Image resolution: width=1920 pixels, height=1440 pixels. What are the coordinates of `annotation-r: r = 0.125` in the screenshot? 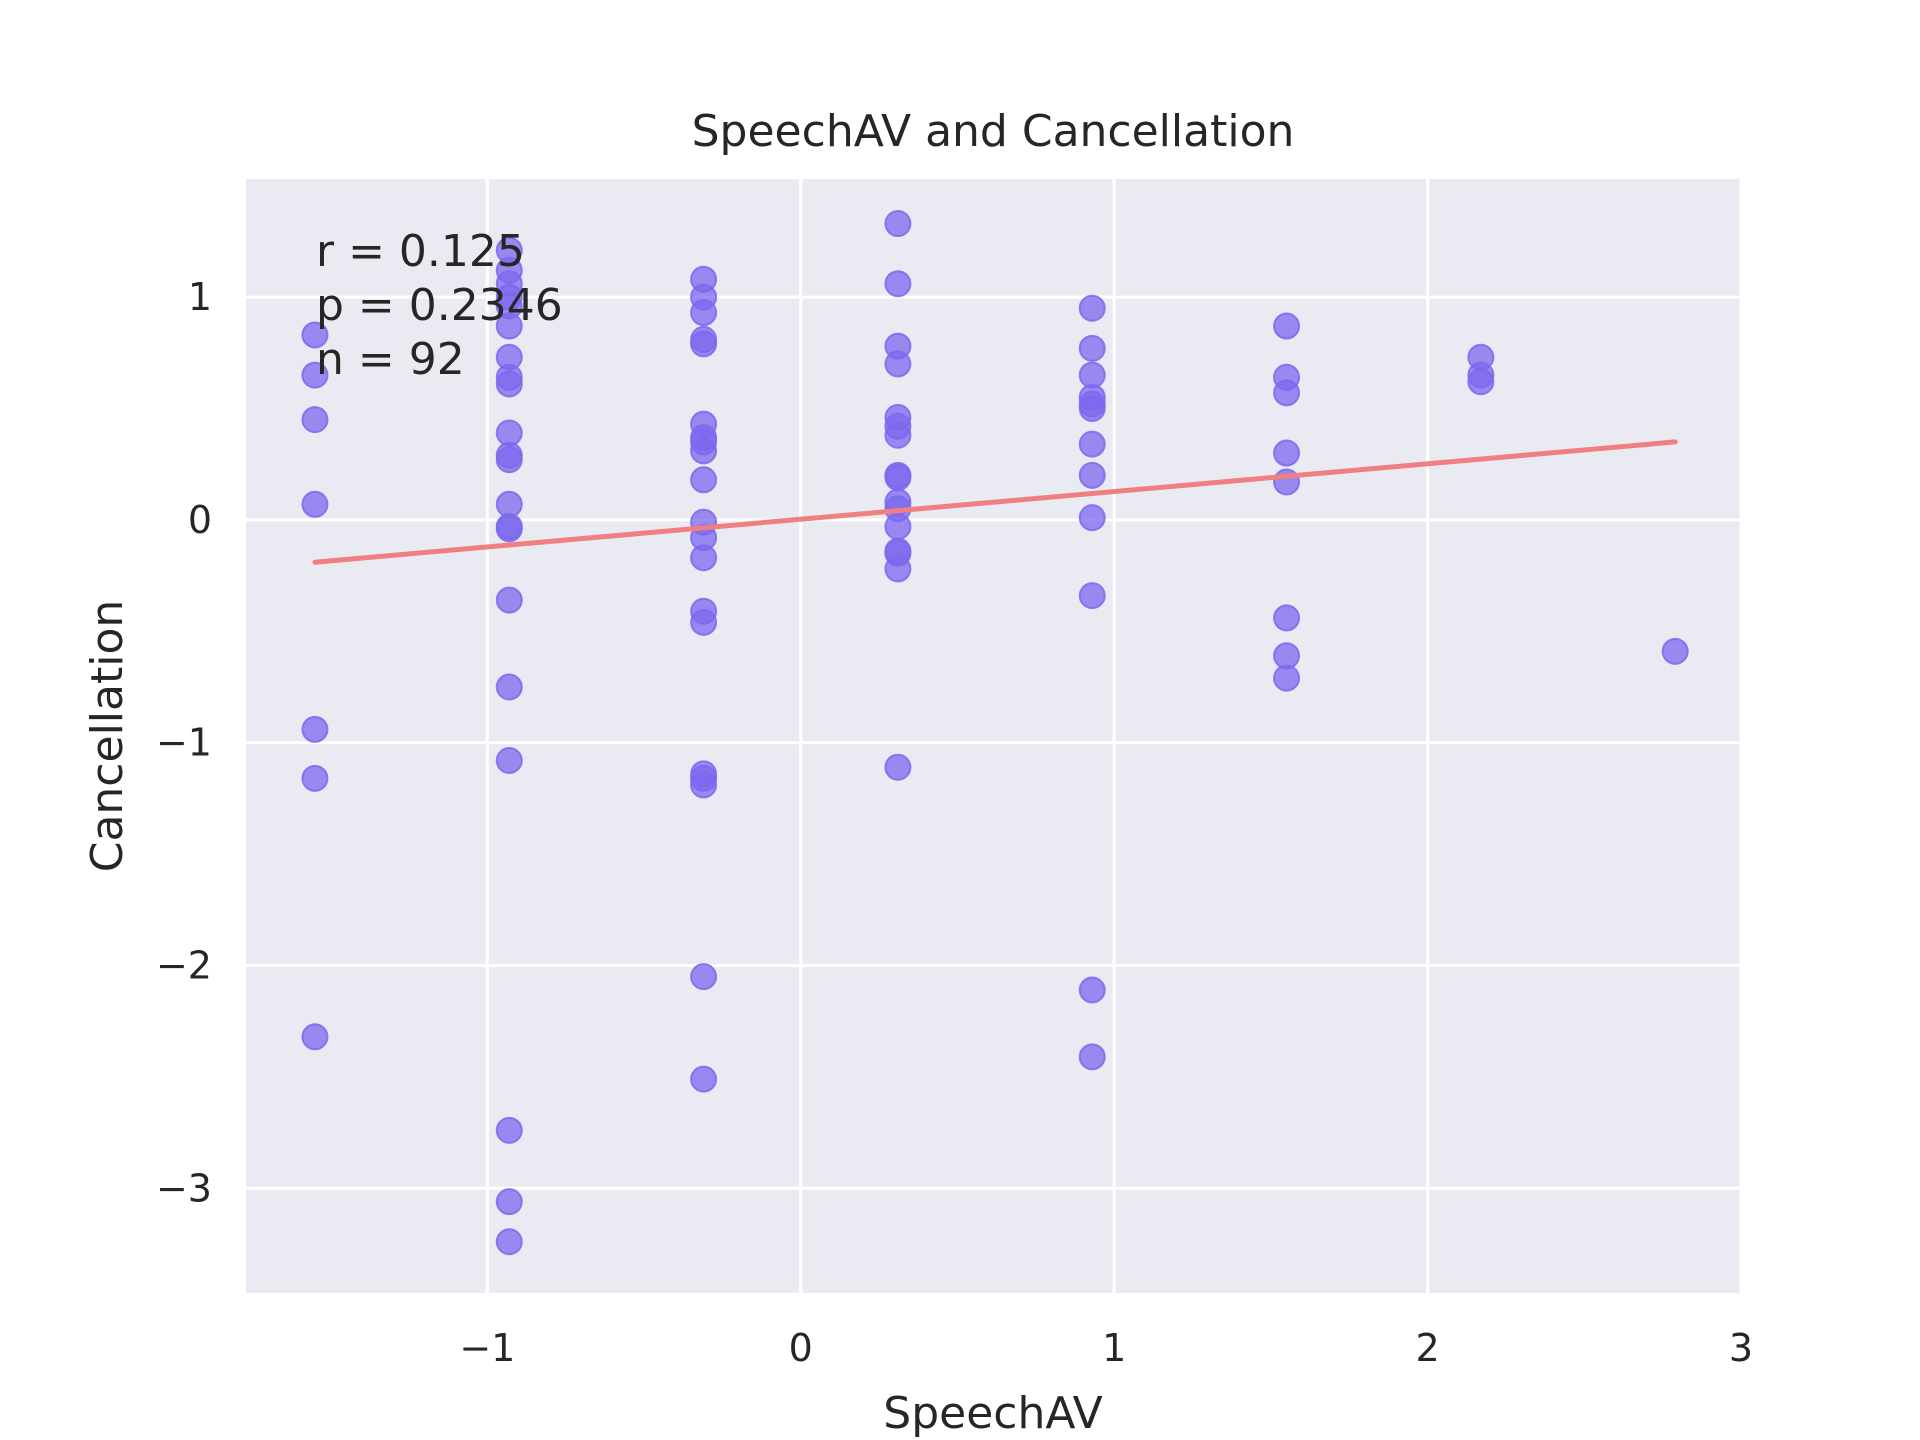 It's located at (420, 251).